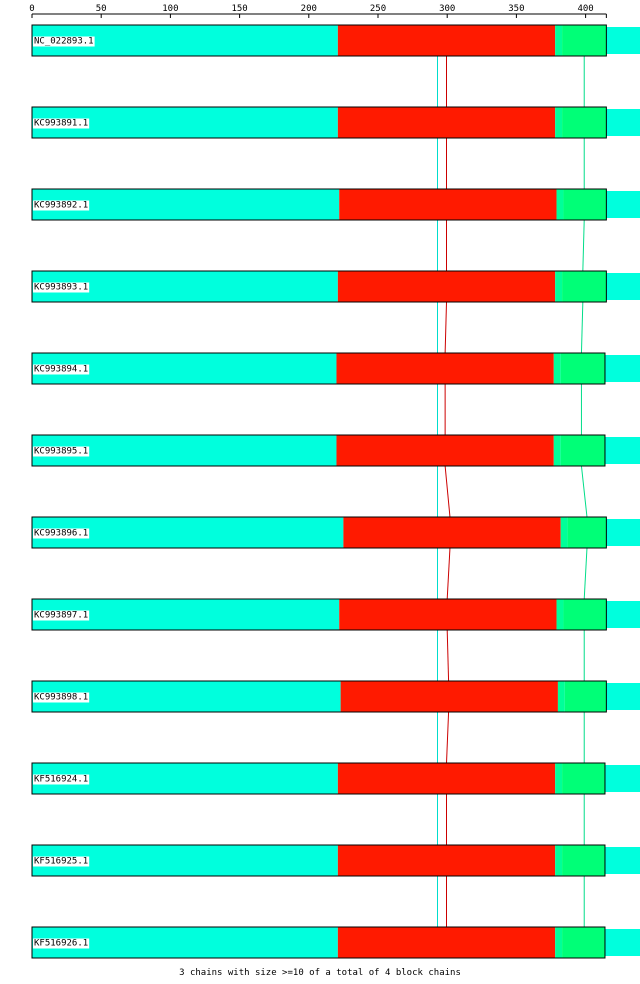 The image size is (640, 984). What do you see at coordinates (170, 9) in the screenshot?
I see `x-tick-label-100: 100` at bounding box center [170, 9].